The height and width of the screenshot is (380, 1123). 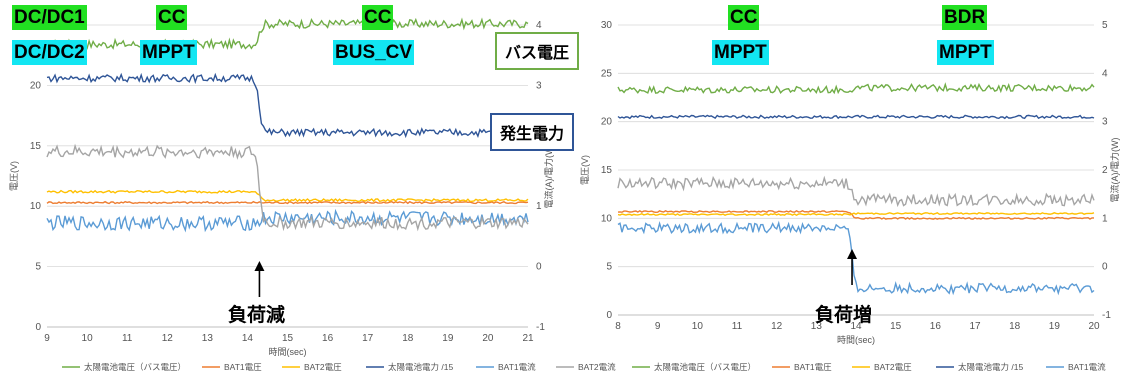 I want to click on y2-tick-label: 2, so click(x=1105, y=170).